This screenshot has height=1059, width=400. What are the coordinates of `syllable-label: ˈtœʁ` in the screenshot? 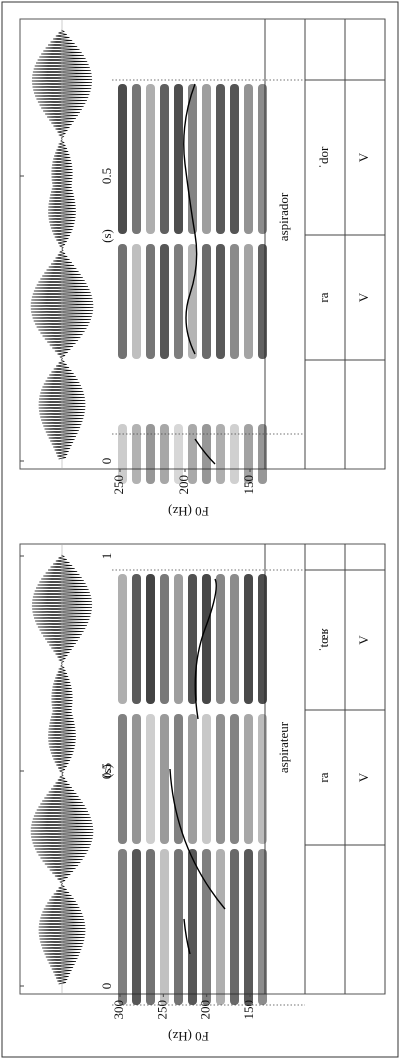 It's located at (323, 640).